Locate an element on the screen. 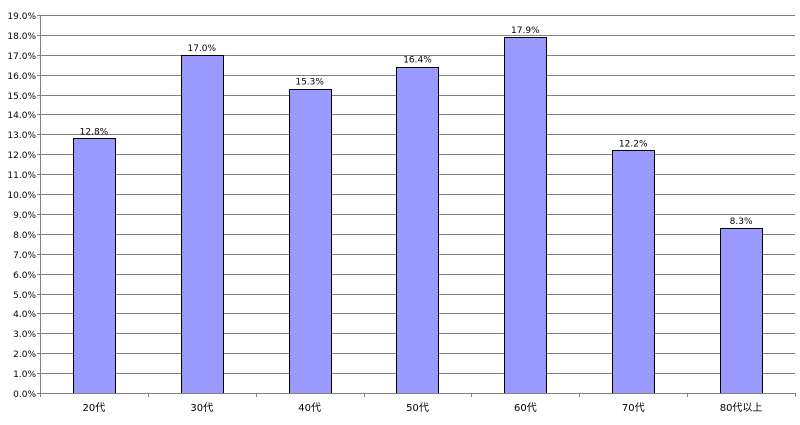  x-tick-label: 30代 is located at coordinates (201, 408).